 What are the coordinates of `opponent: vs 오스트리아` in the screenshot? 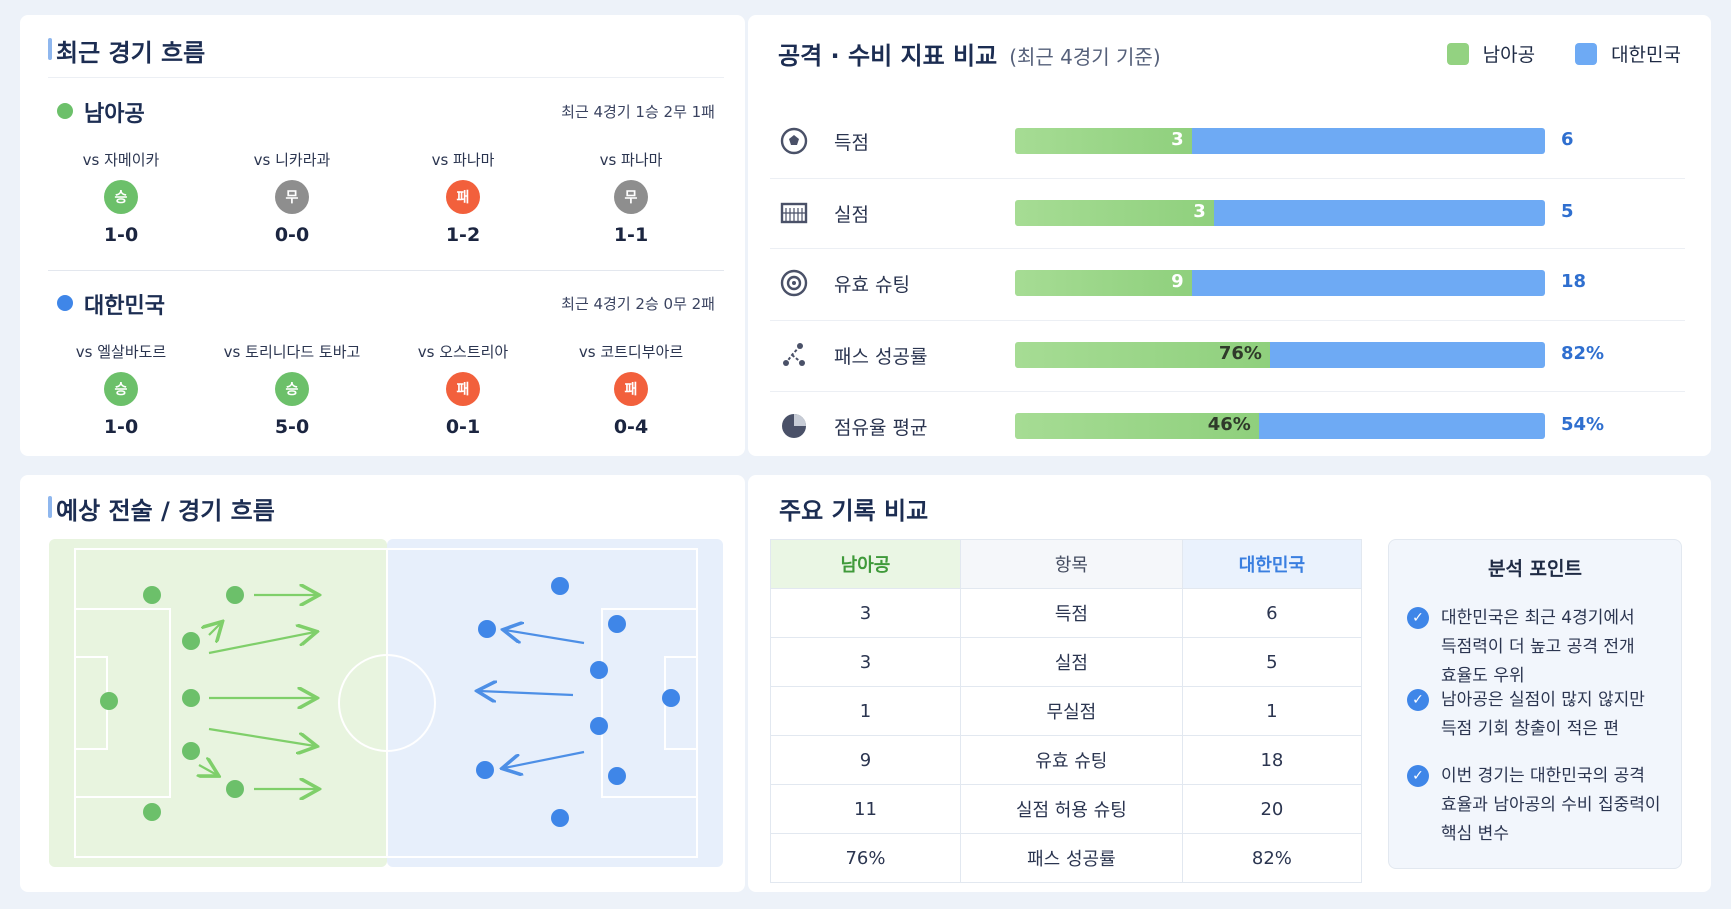 It's located at (463, 352).